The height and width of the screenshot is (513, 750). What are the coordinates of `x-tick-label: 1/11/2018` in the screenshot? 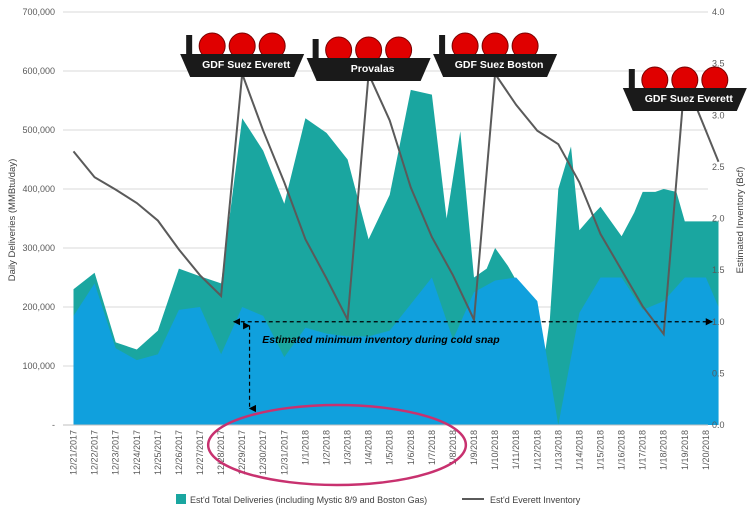 It's located at (516, 449).